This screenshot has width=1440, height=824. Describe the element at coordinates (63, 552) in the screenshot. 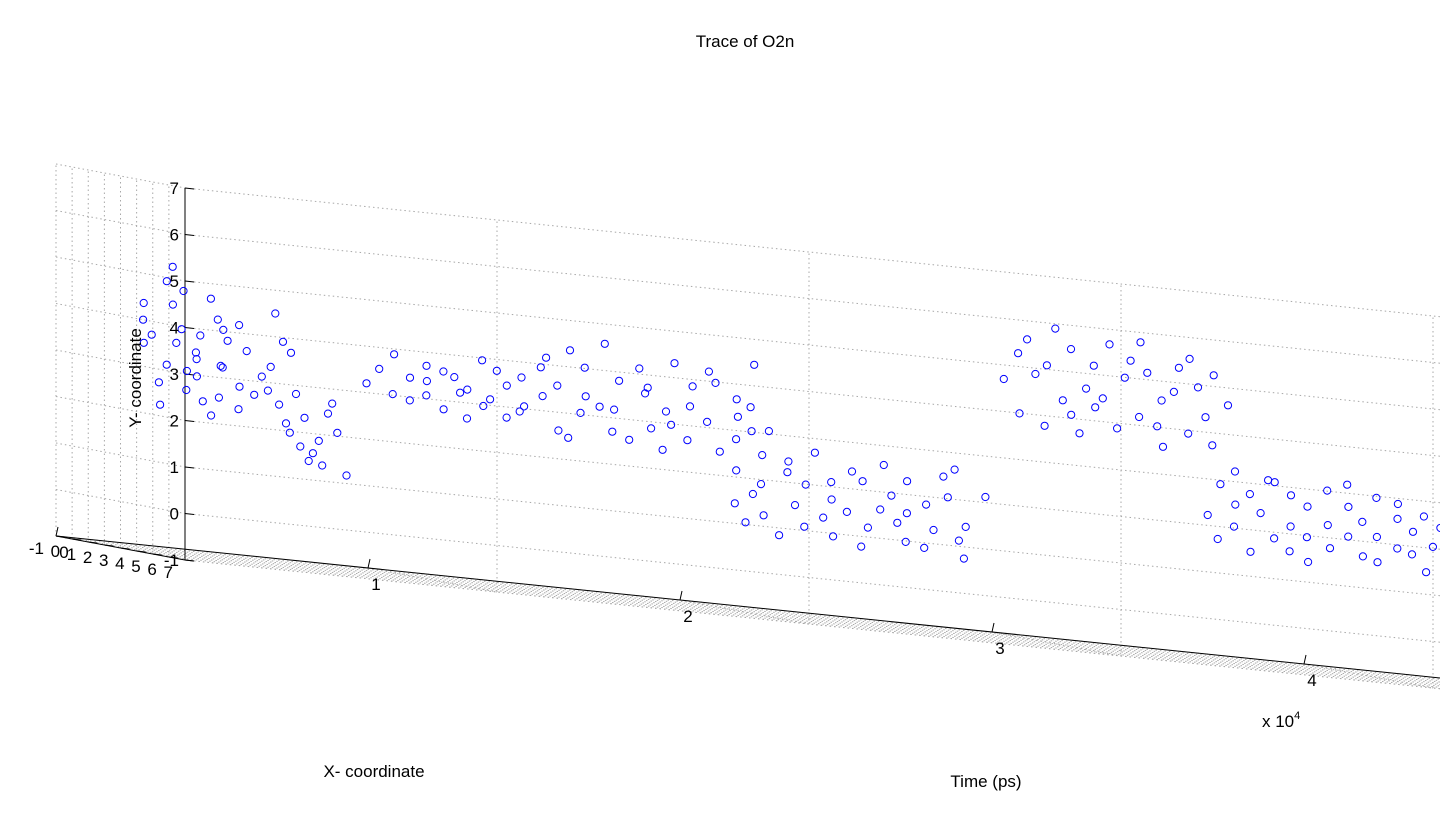

I see `x-tick-label: 0` at that location.